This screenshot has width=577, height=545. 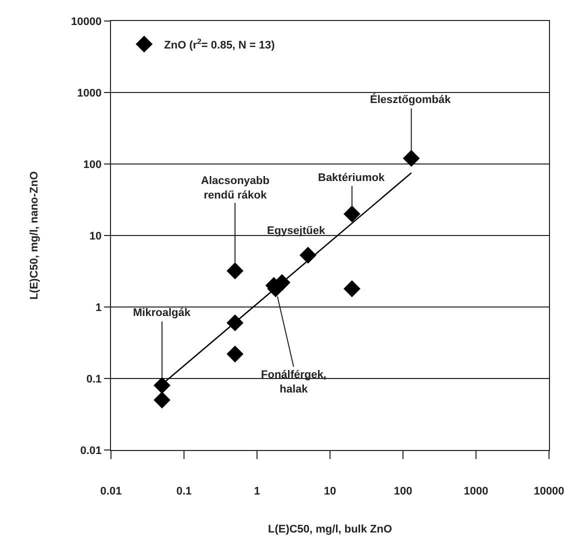 I want to click on y-tick-label: 0.01, so click(x=91, y=450).